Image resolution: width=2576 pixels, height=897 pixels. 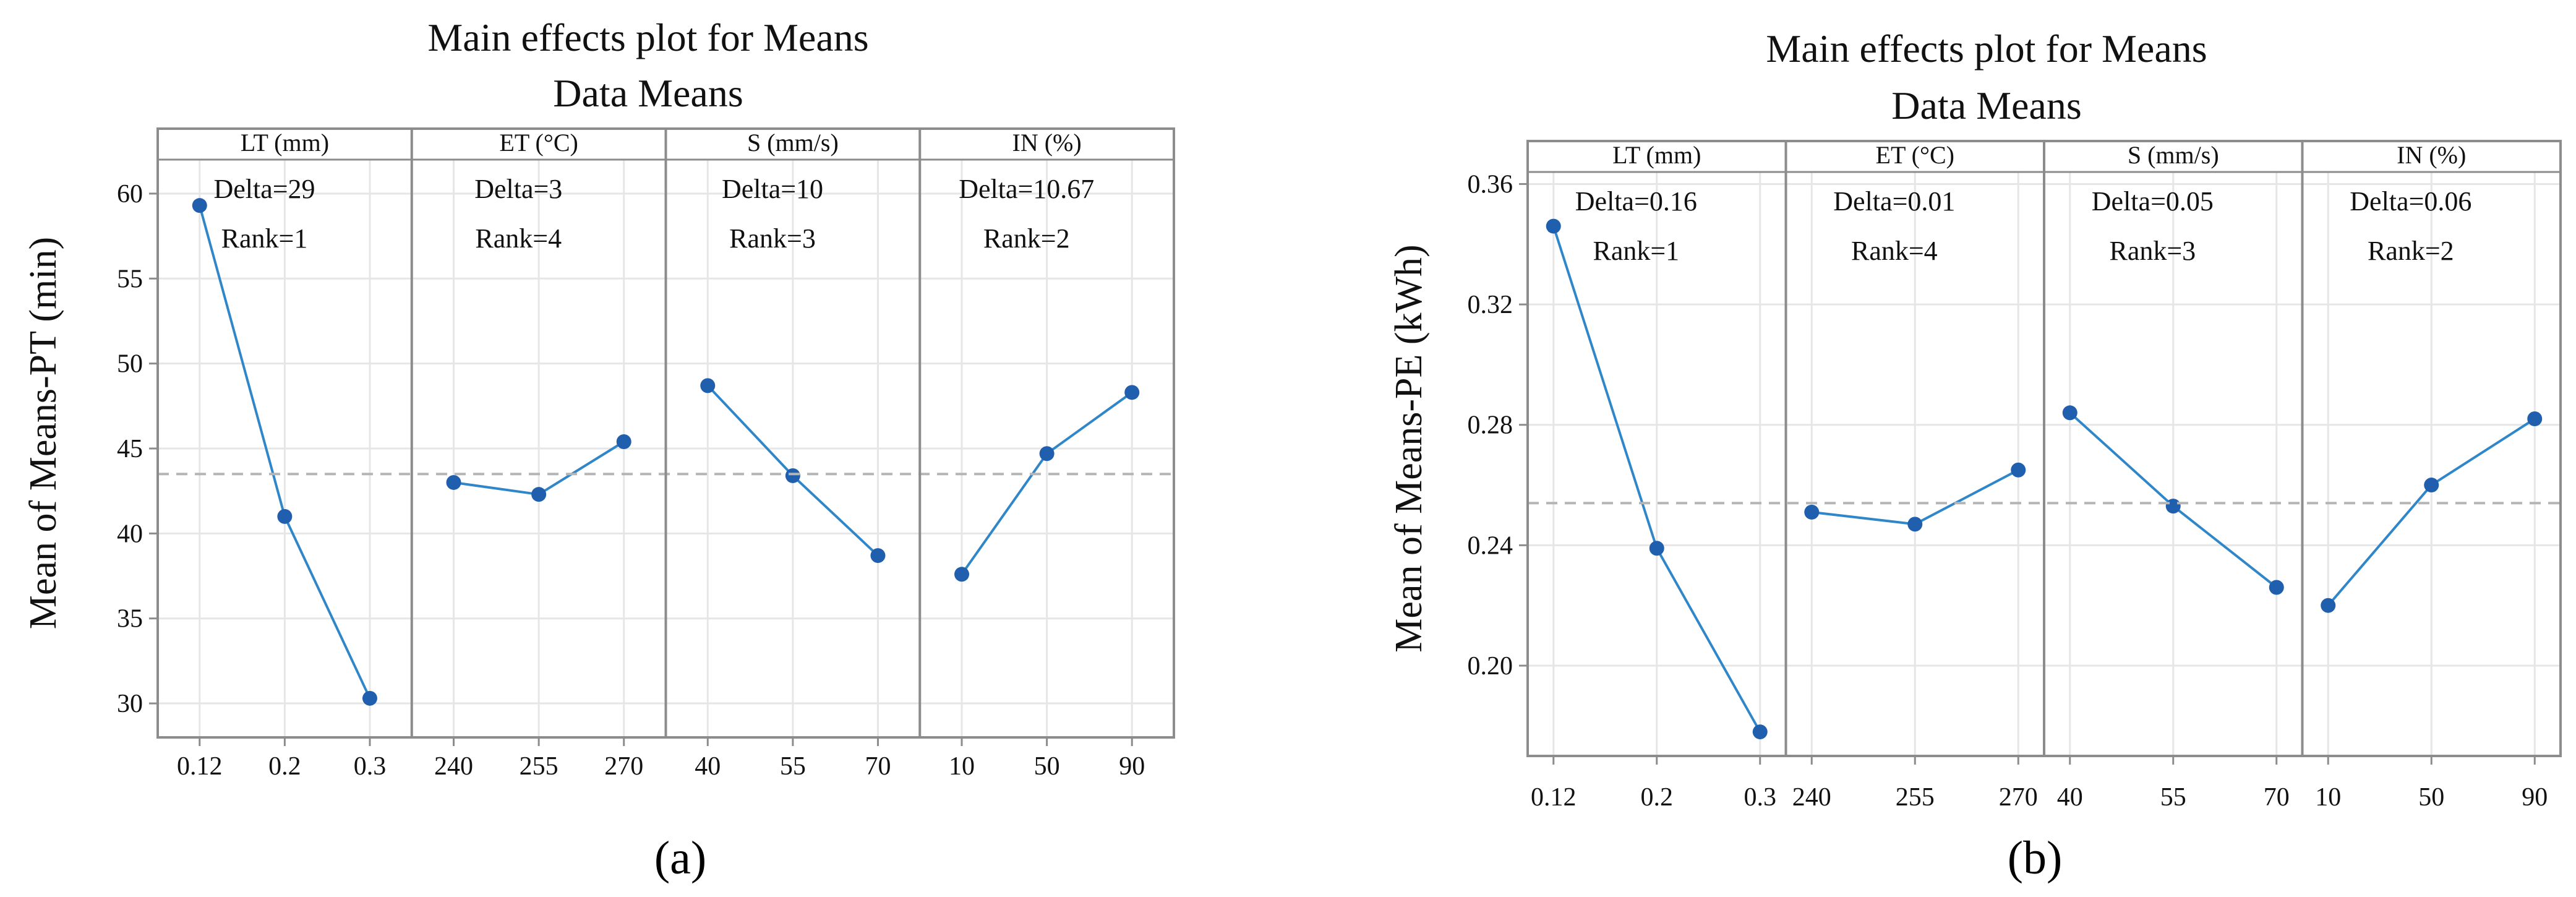 What do you see at coordinates (1026, 189) in the screenshot?
I see `delta-annotation: Delta=10.67` at bounding box center [1026, 189].